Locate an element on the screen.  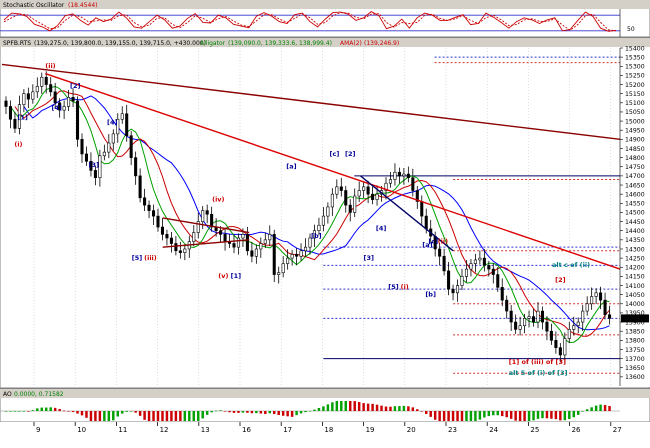
price-tick-label: 14950 is located at coordinates (635, 131).